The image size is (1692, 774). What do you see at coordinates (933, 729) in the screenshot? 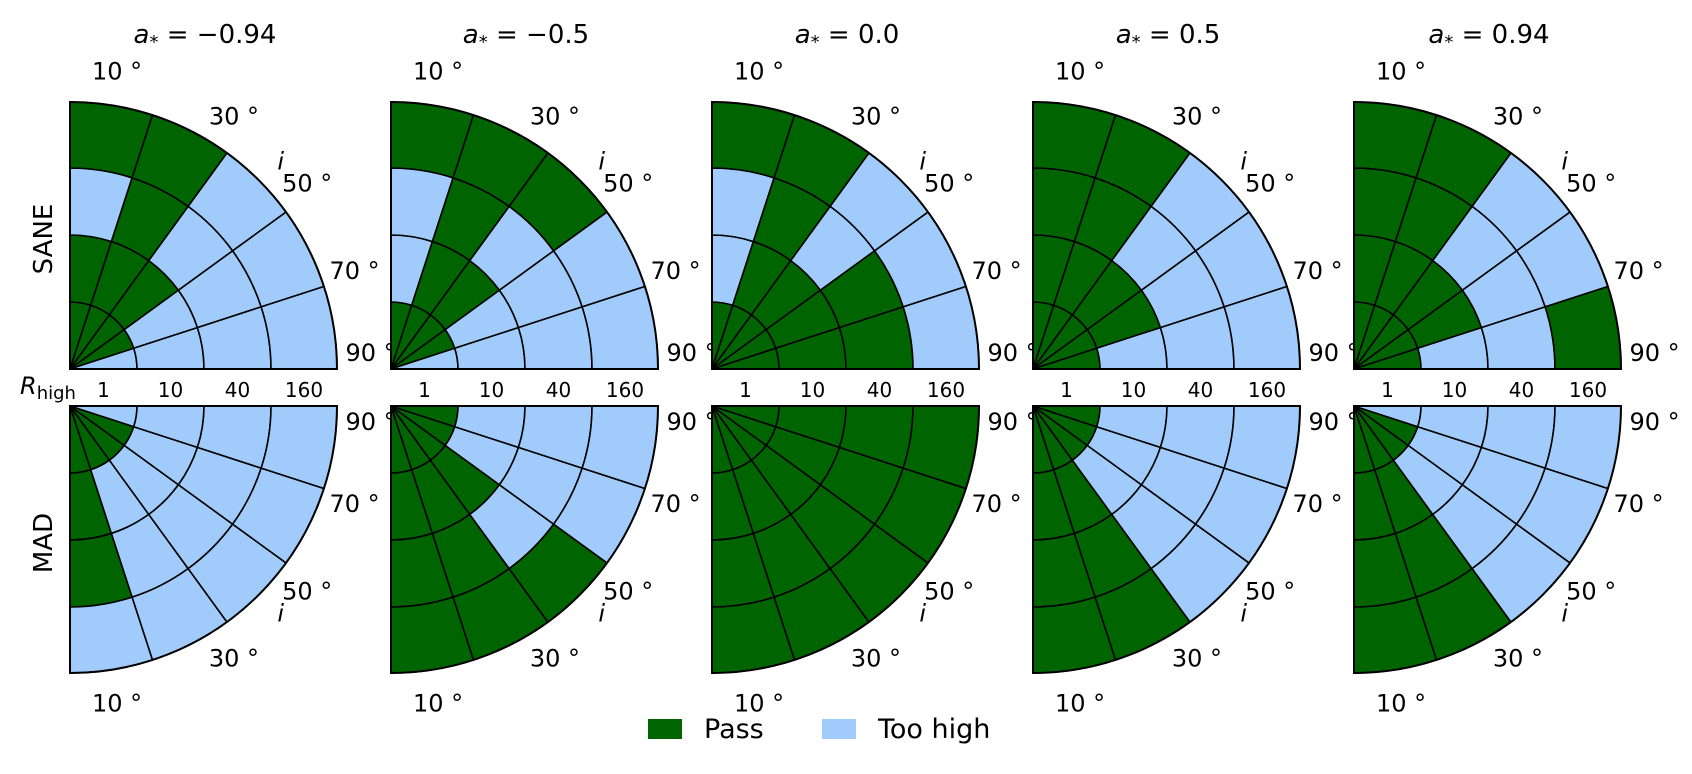
I see `legend-label-too_high: Too high` at bounding box center [933, 729].